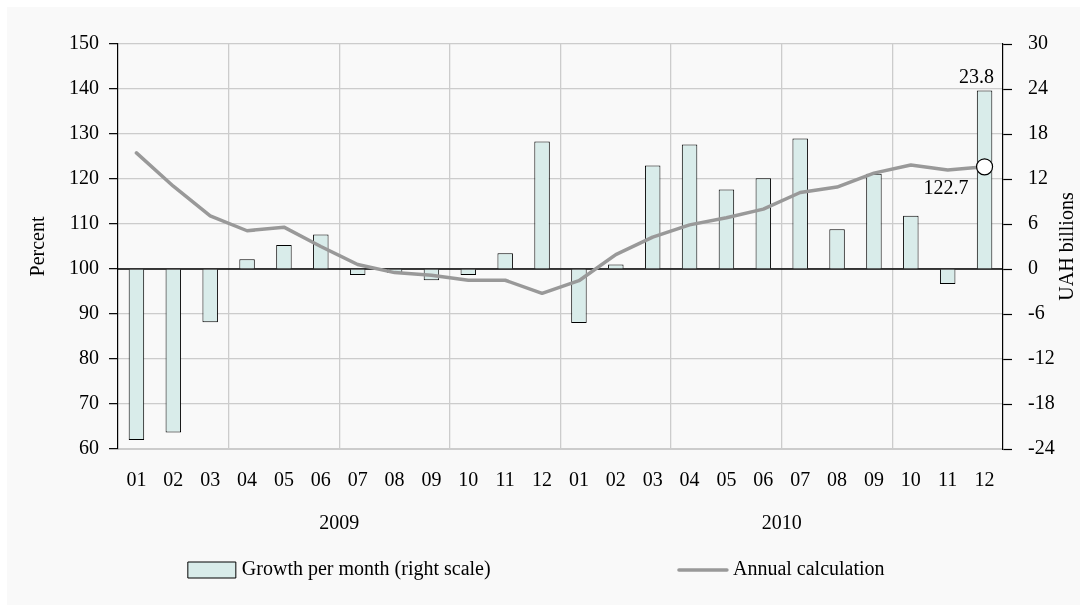  What do you see at coordinates (781, 522) in the screenshot?
I see `text: 2010` at bounding box center [781, 522].